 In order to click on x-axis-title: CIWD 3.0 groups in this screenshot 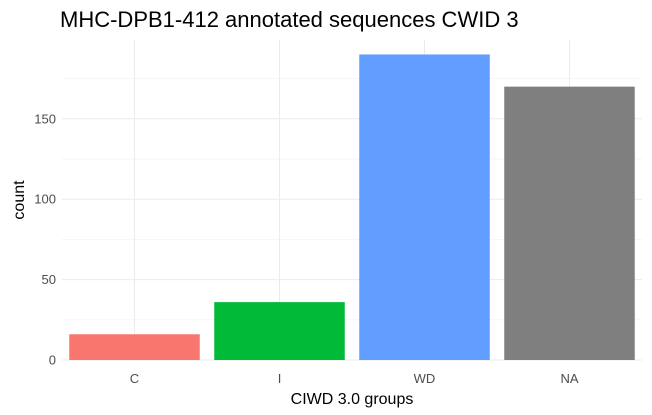, I will do `click(352, 399)`.